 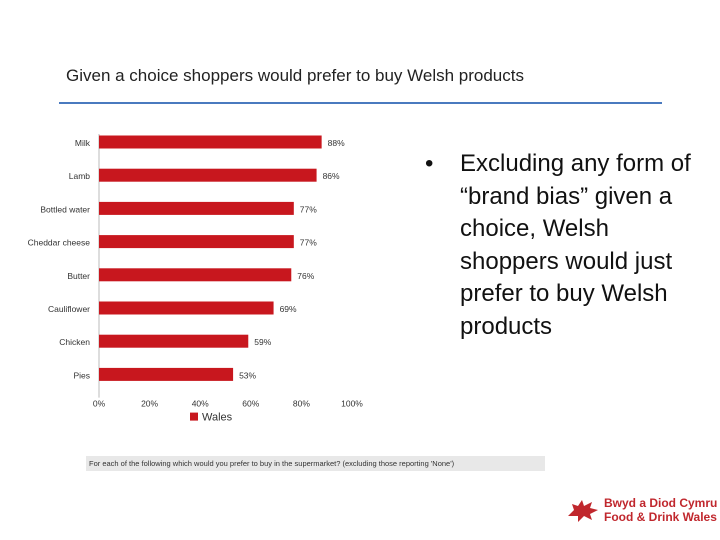 What do you see at coordinates (217, 418) in the screenshot?
I see `legend-label: Wales` at bounding box center [217, 418].